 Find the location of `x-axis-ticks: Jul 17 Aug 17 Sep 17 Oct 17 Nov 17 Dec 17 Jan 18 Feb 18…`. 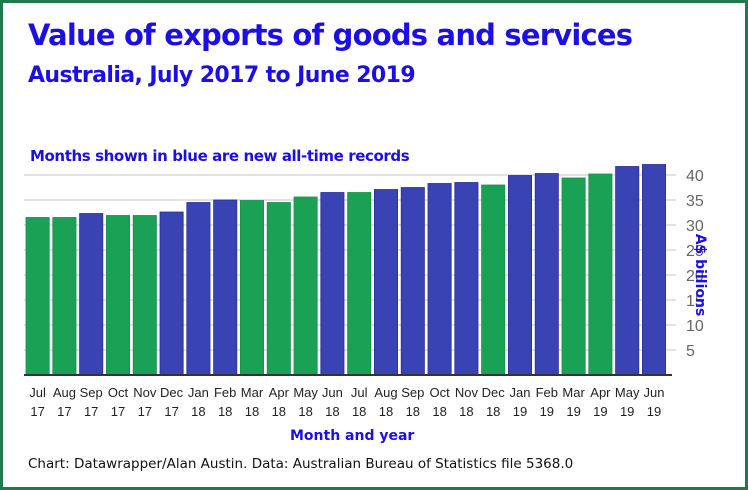

x-axis-ticks: Jul 17 Aug 17 Sep 17 Oct 17 Nov 17 Dec 17 Jan 18 Feb 18… is located at coordinates (346, 402).